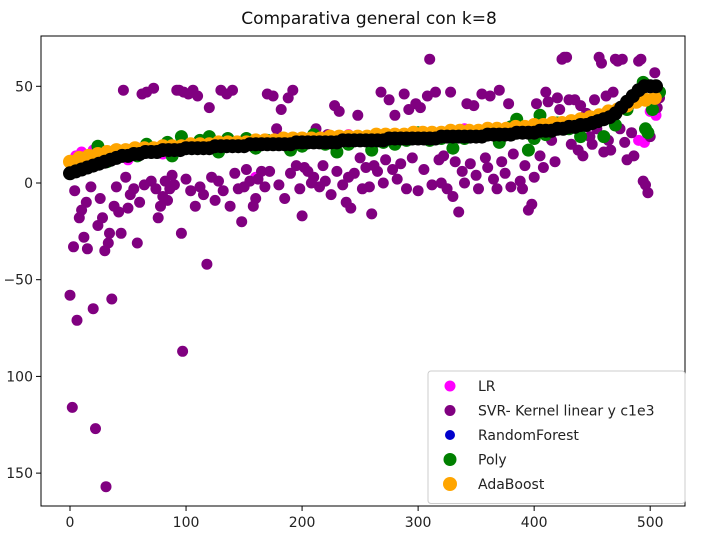  Describe the element at coordinates (511, 485) in the screenshot. I see `legend-label: AdaBoost` at that location.